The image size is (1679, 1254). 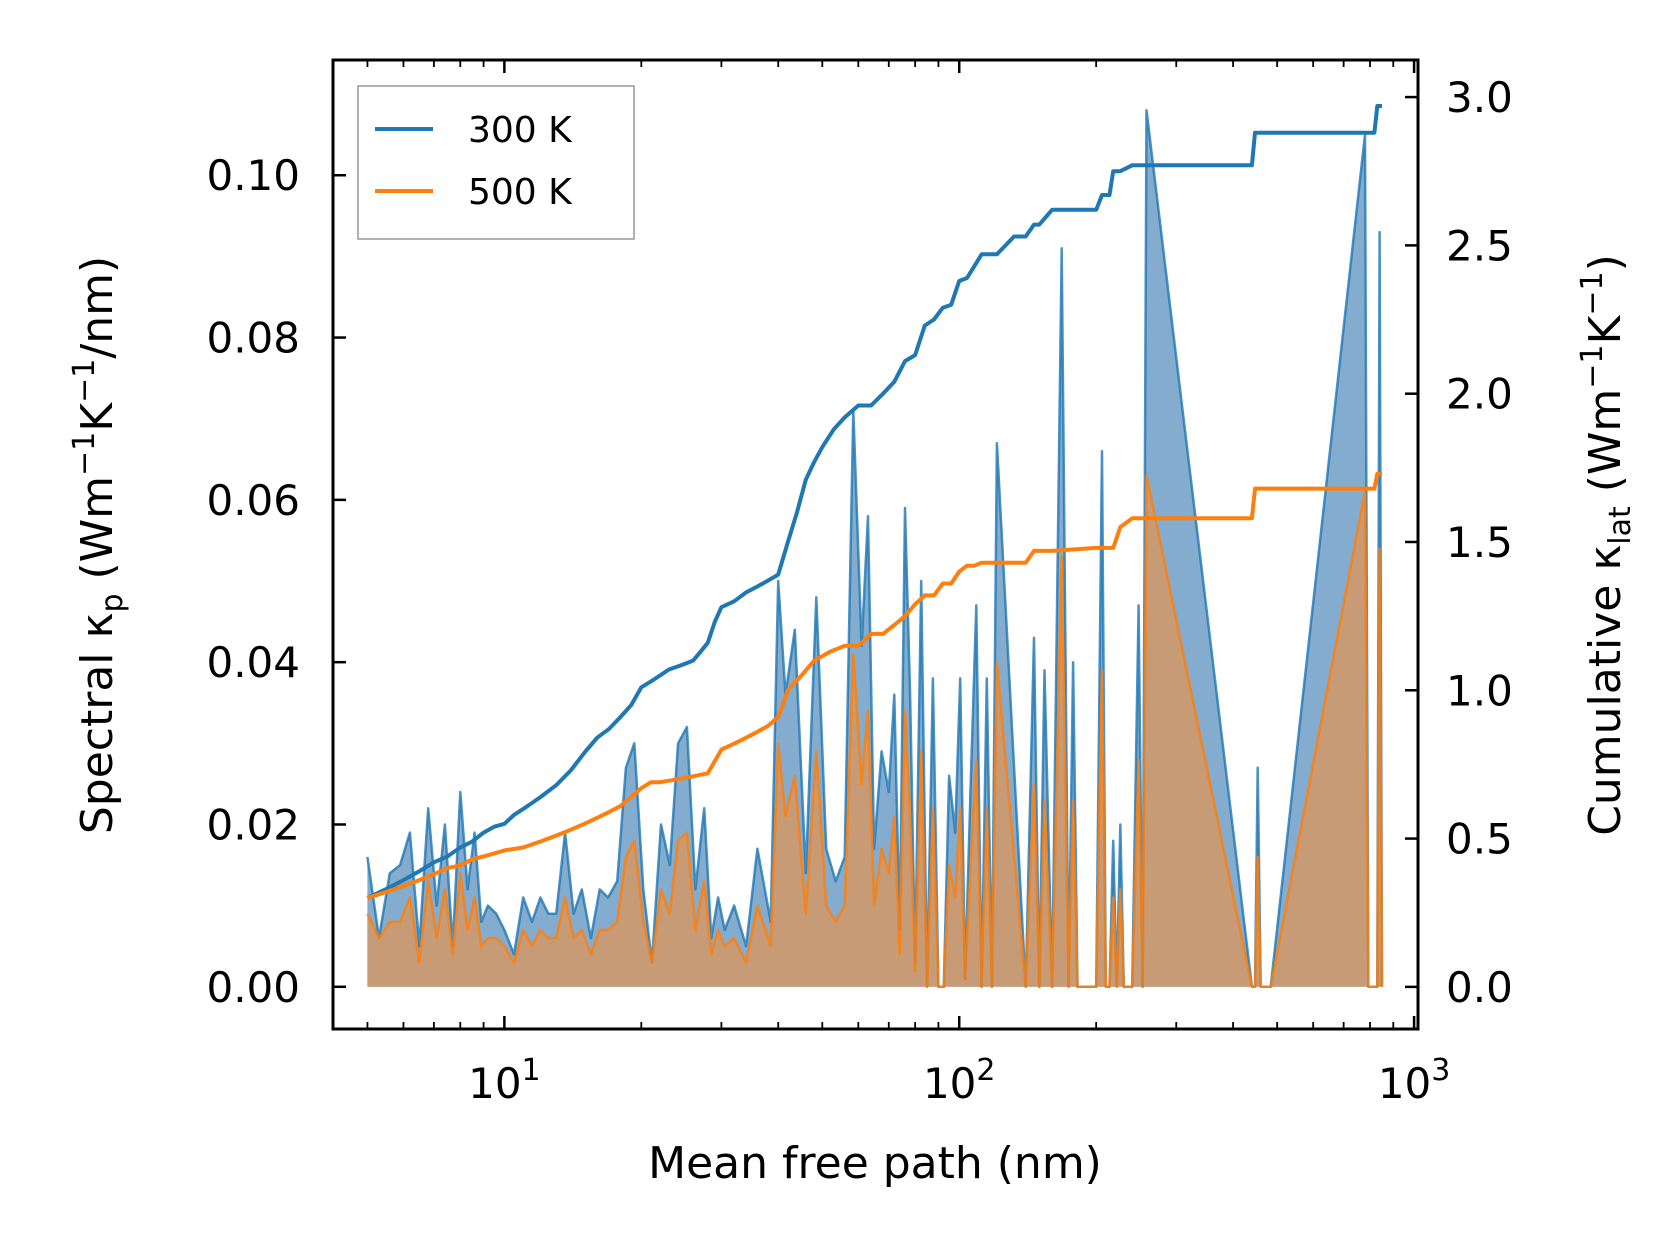 I want to click on y-axis-left-title: Spectral κp (Wm−1K−1/nm), so click(x=98, y=545).